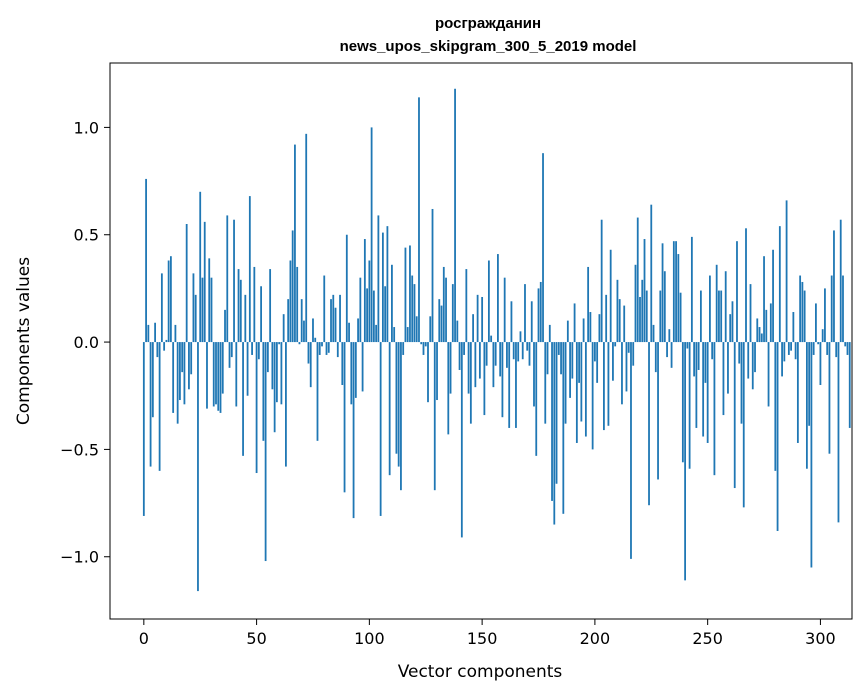 The width and height of the screenshot is (867, 696). Describe the element at coordinates (487, 633) in the screenshot. I see `x-axis-ticks: 0 50 100 150 200 250 300` at that location.